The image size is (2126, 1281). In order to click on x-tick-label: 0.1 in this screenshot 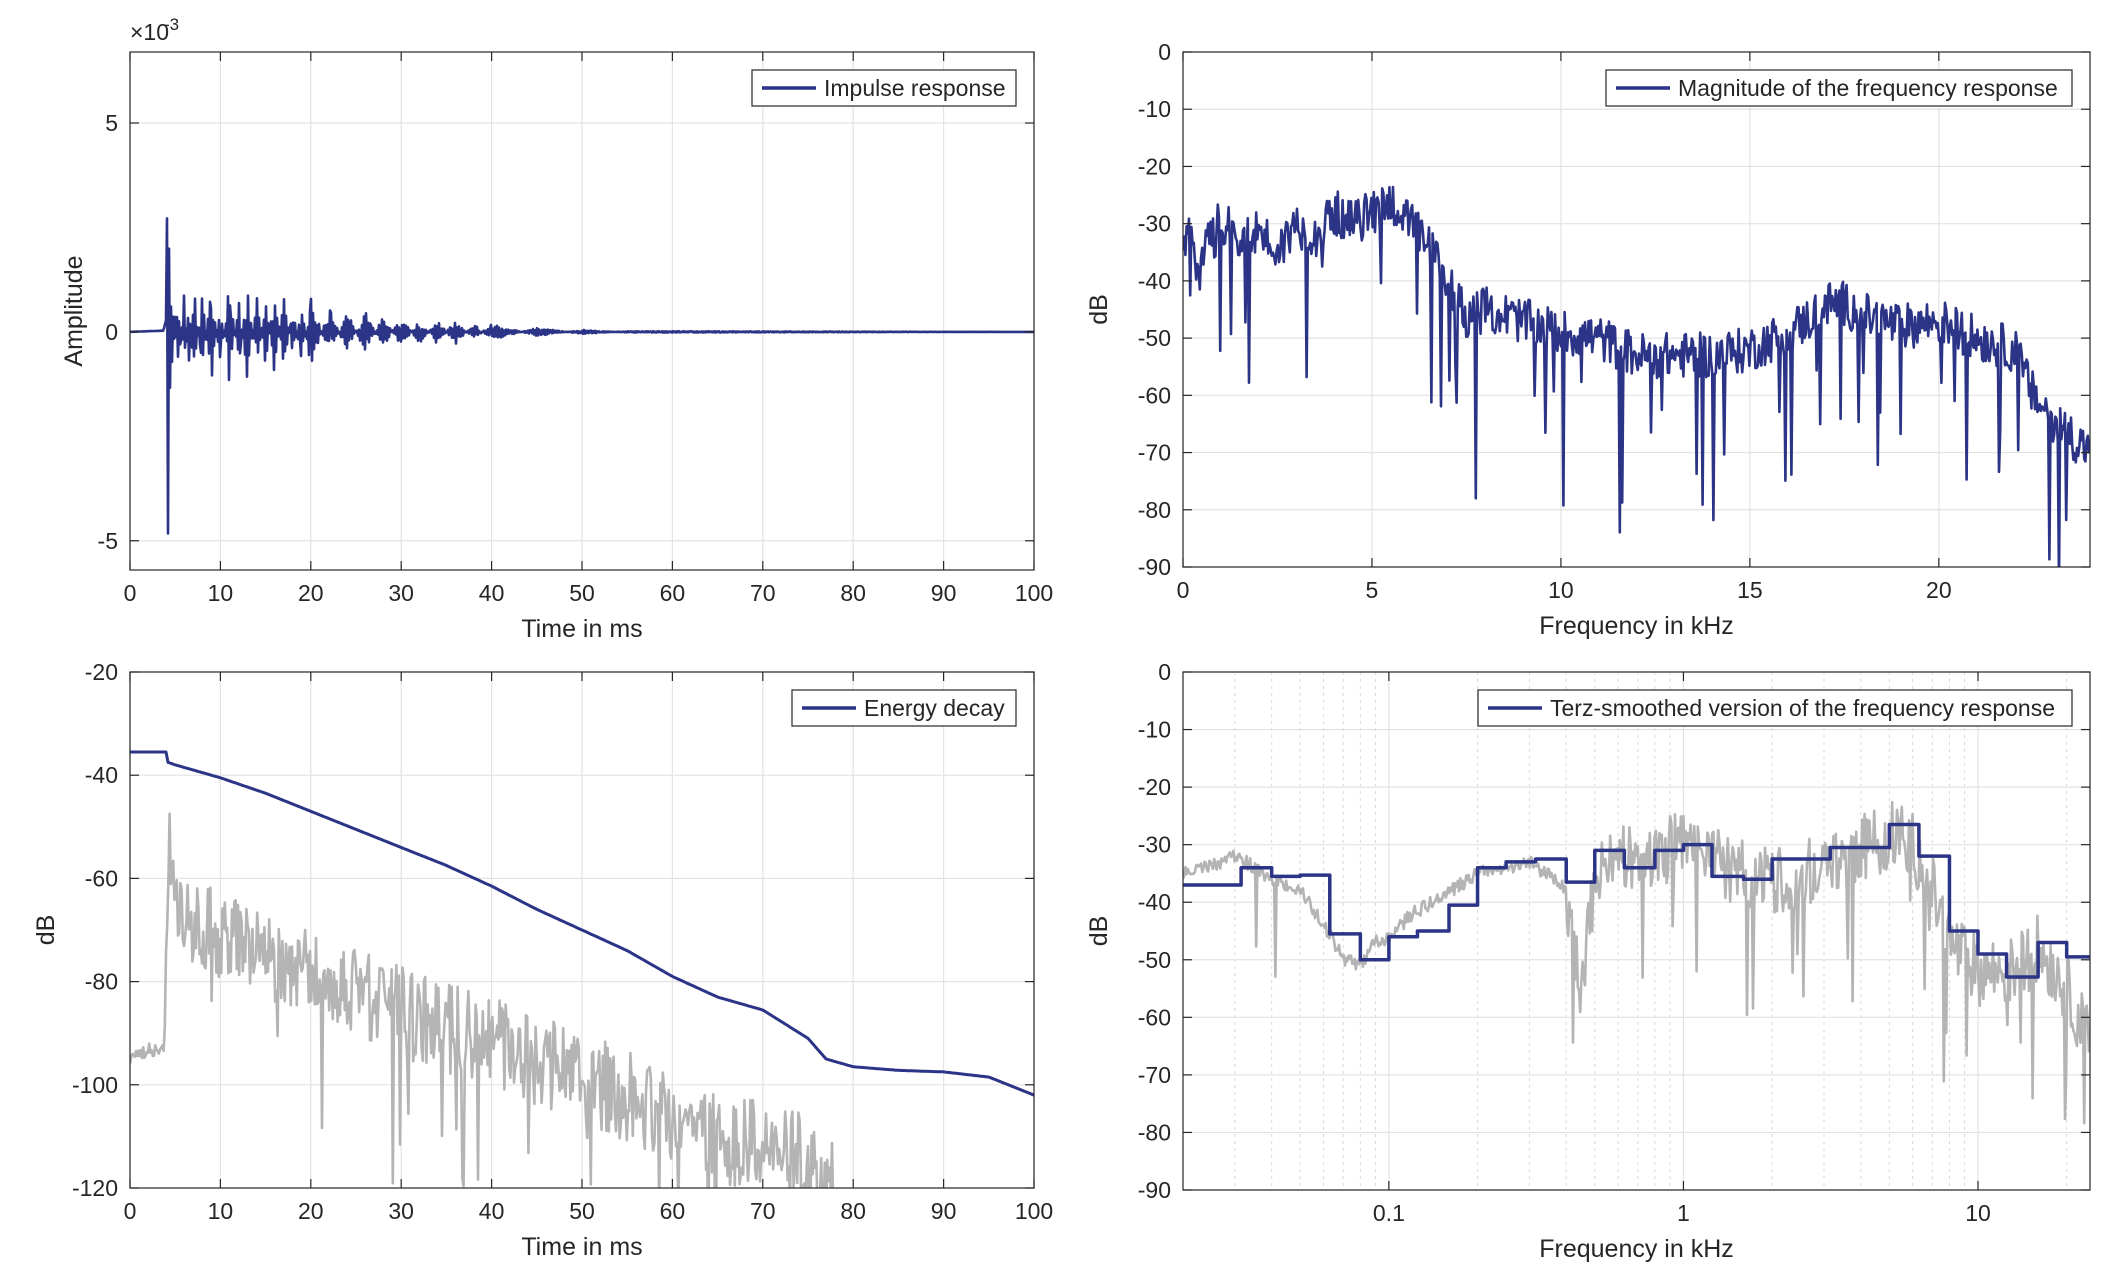, I will do `click(1389, 1213)`.